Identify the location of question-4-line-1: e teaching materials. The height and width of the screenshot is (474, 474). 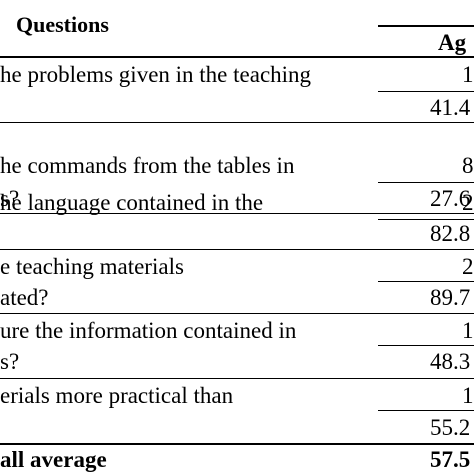
(92, 266).